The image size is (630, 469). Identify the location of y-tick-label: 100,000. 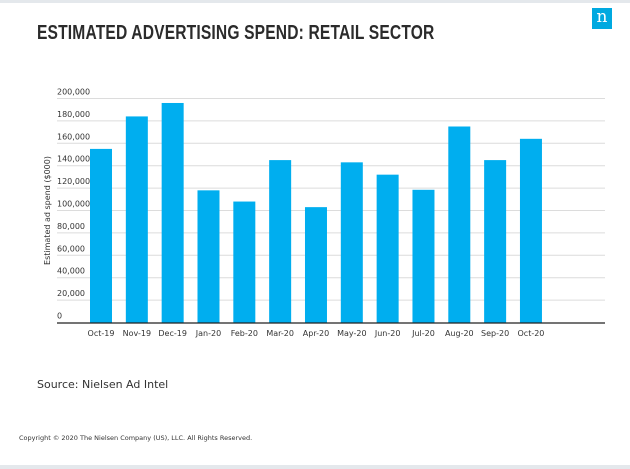
(73, 204).